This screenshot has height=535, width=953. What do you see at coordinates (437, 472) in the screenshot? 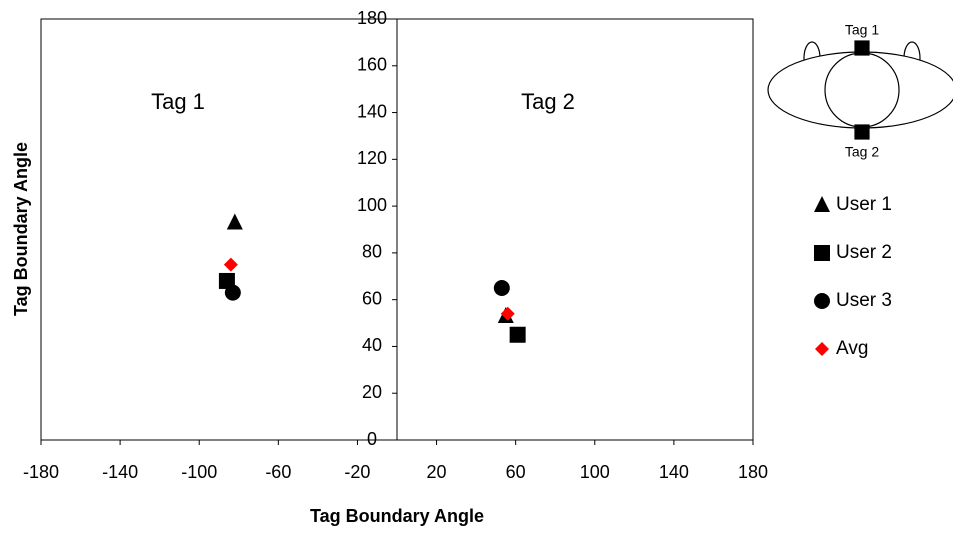
I see `x-tick-label: 20` at bounding box center [437, 472].